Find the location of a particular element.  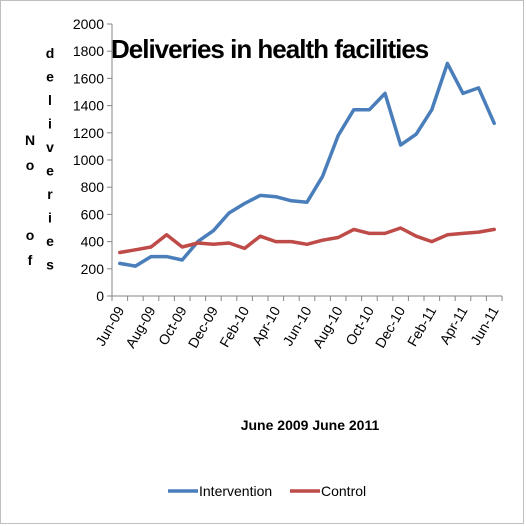

y-tick-label: 1400 is located at coordinates (88, 106).